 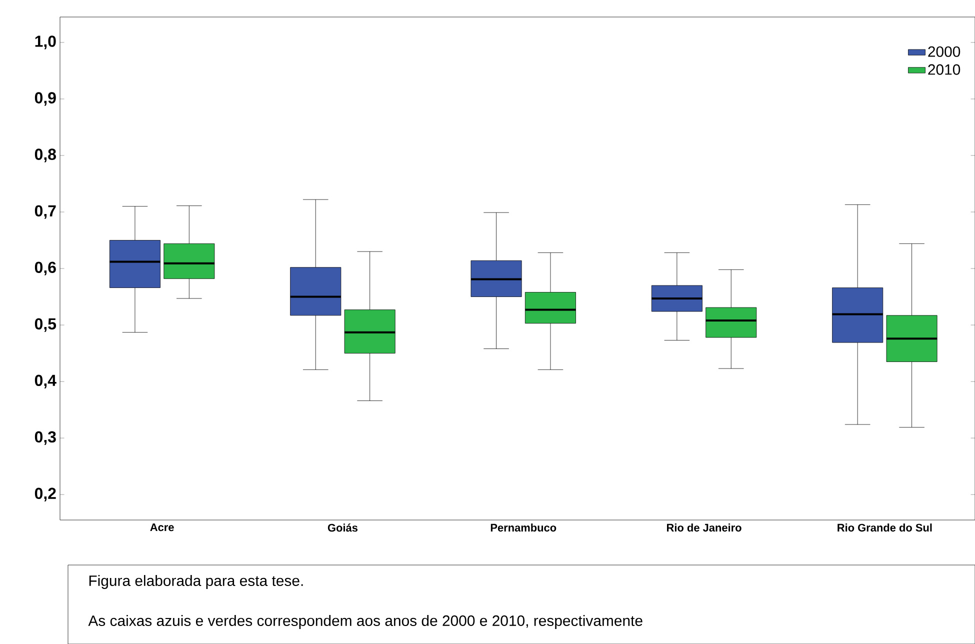 What do you see at coordinates (45, 325) in the screenshot?
I see `y-tick-label: 0,5` at bounding box center [45, 325].